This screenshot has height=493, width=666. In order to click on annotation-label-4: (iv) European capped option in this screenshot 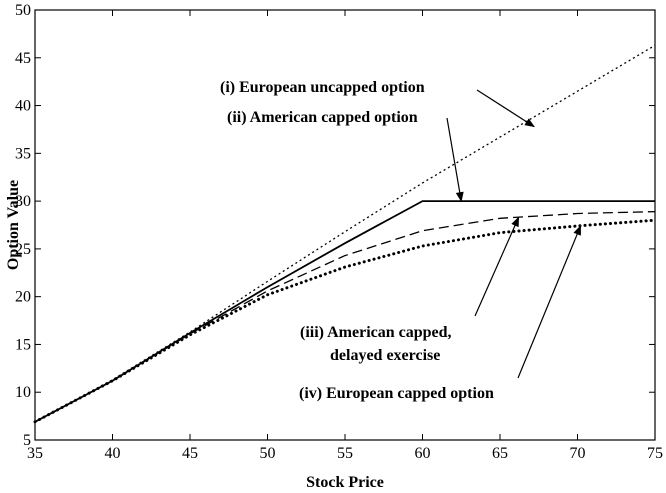, I will do `click(396, 393)`.